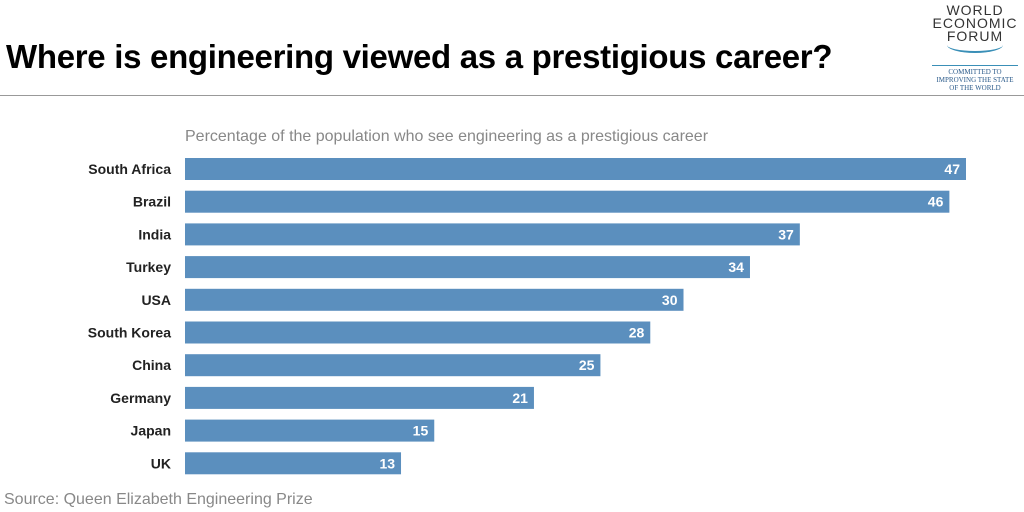 The image size is (1024, 512). I want to click on logo-tagline: IMPROVING THE STATE, so click(975, 80).